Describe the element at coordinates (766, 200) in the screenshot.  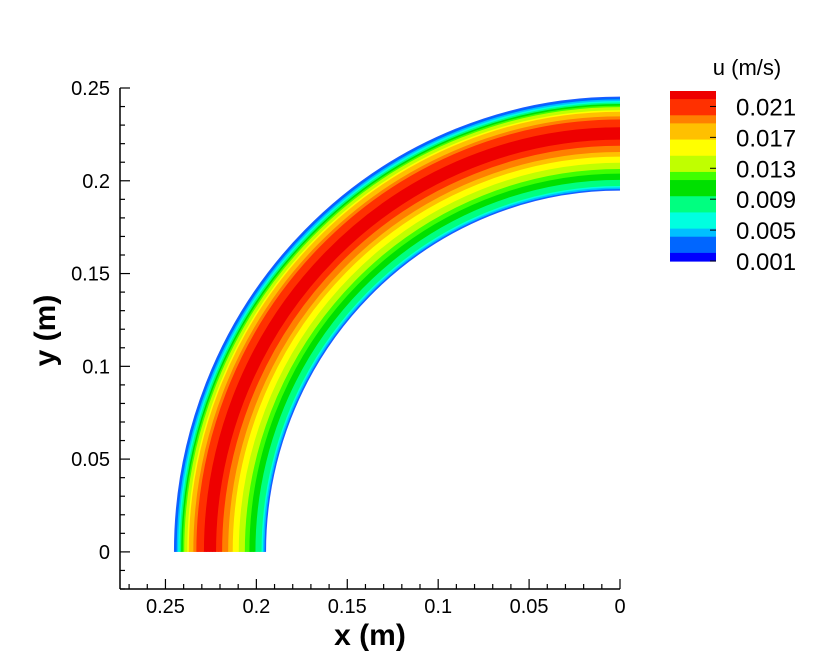
I see `colorbar-tick-label: 0.009` at that location.